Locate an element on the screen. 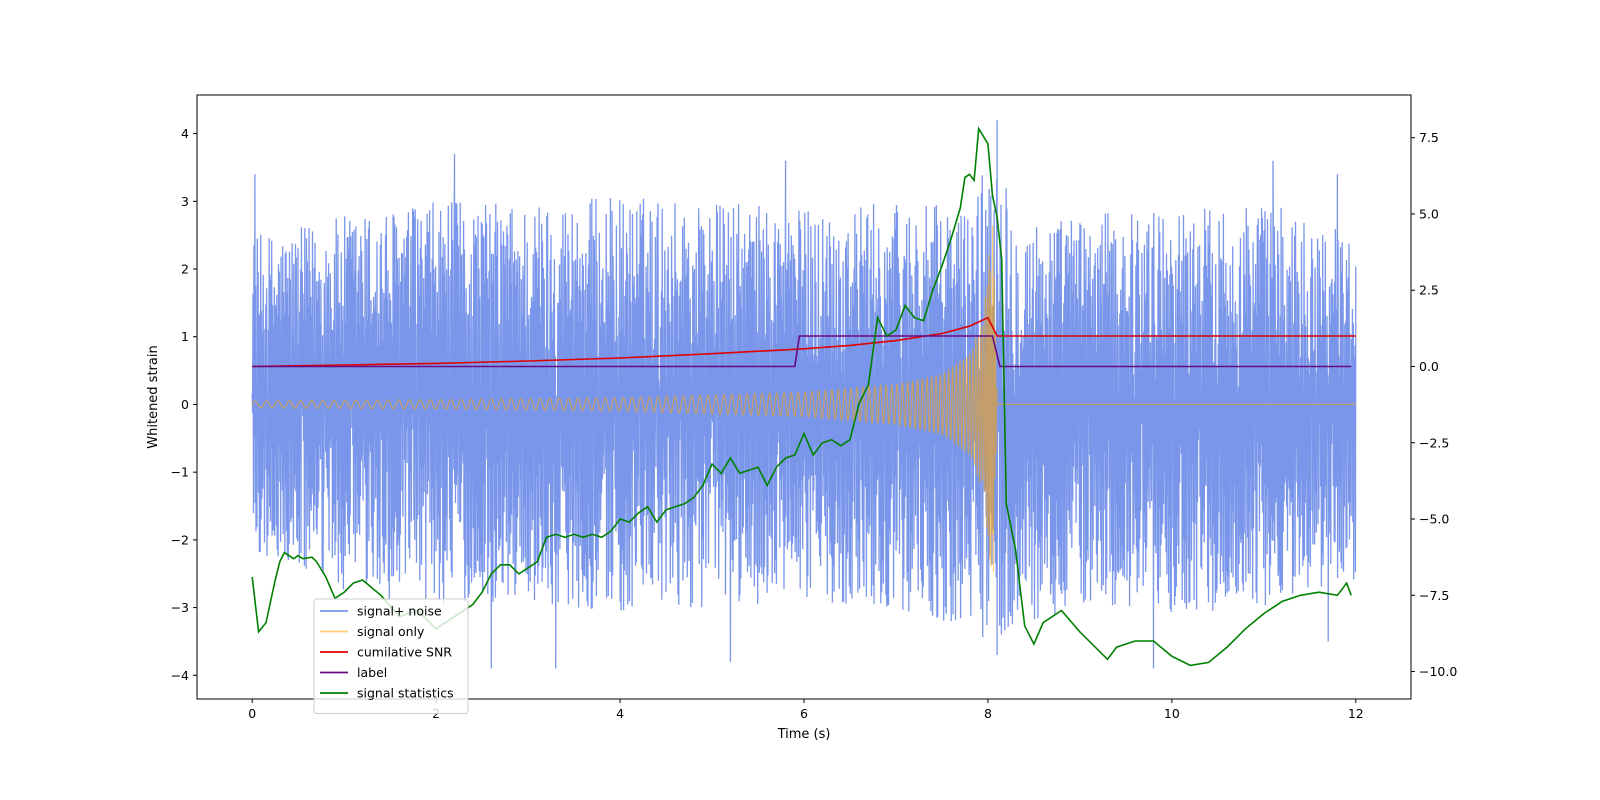  y-tick-label: −4 is located at coordinates (180, 675).